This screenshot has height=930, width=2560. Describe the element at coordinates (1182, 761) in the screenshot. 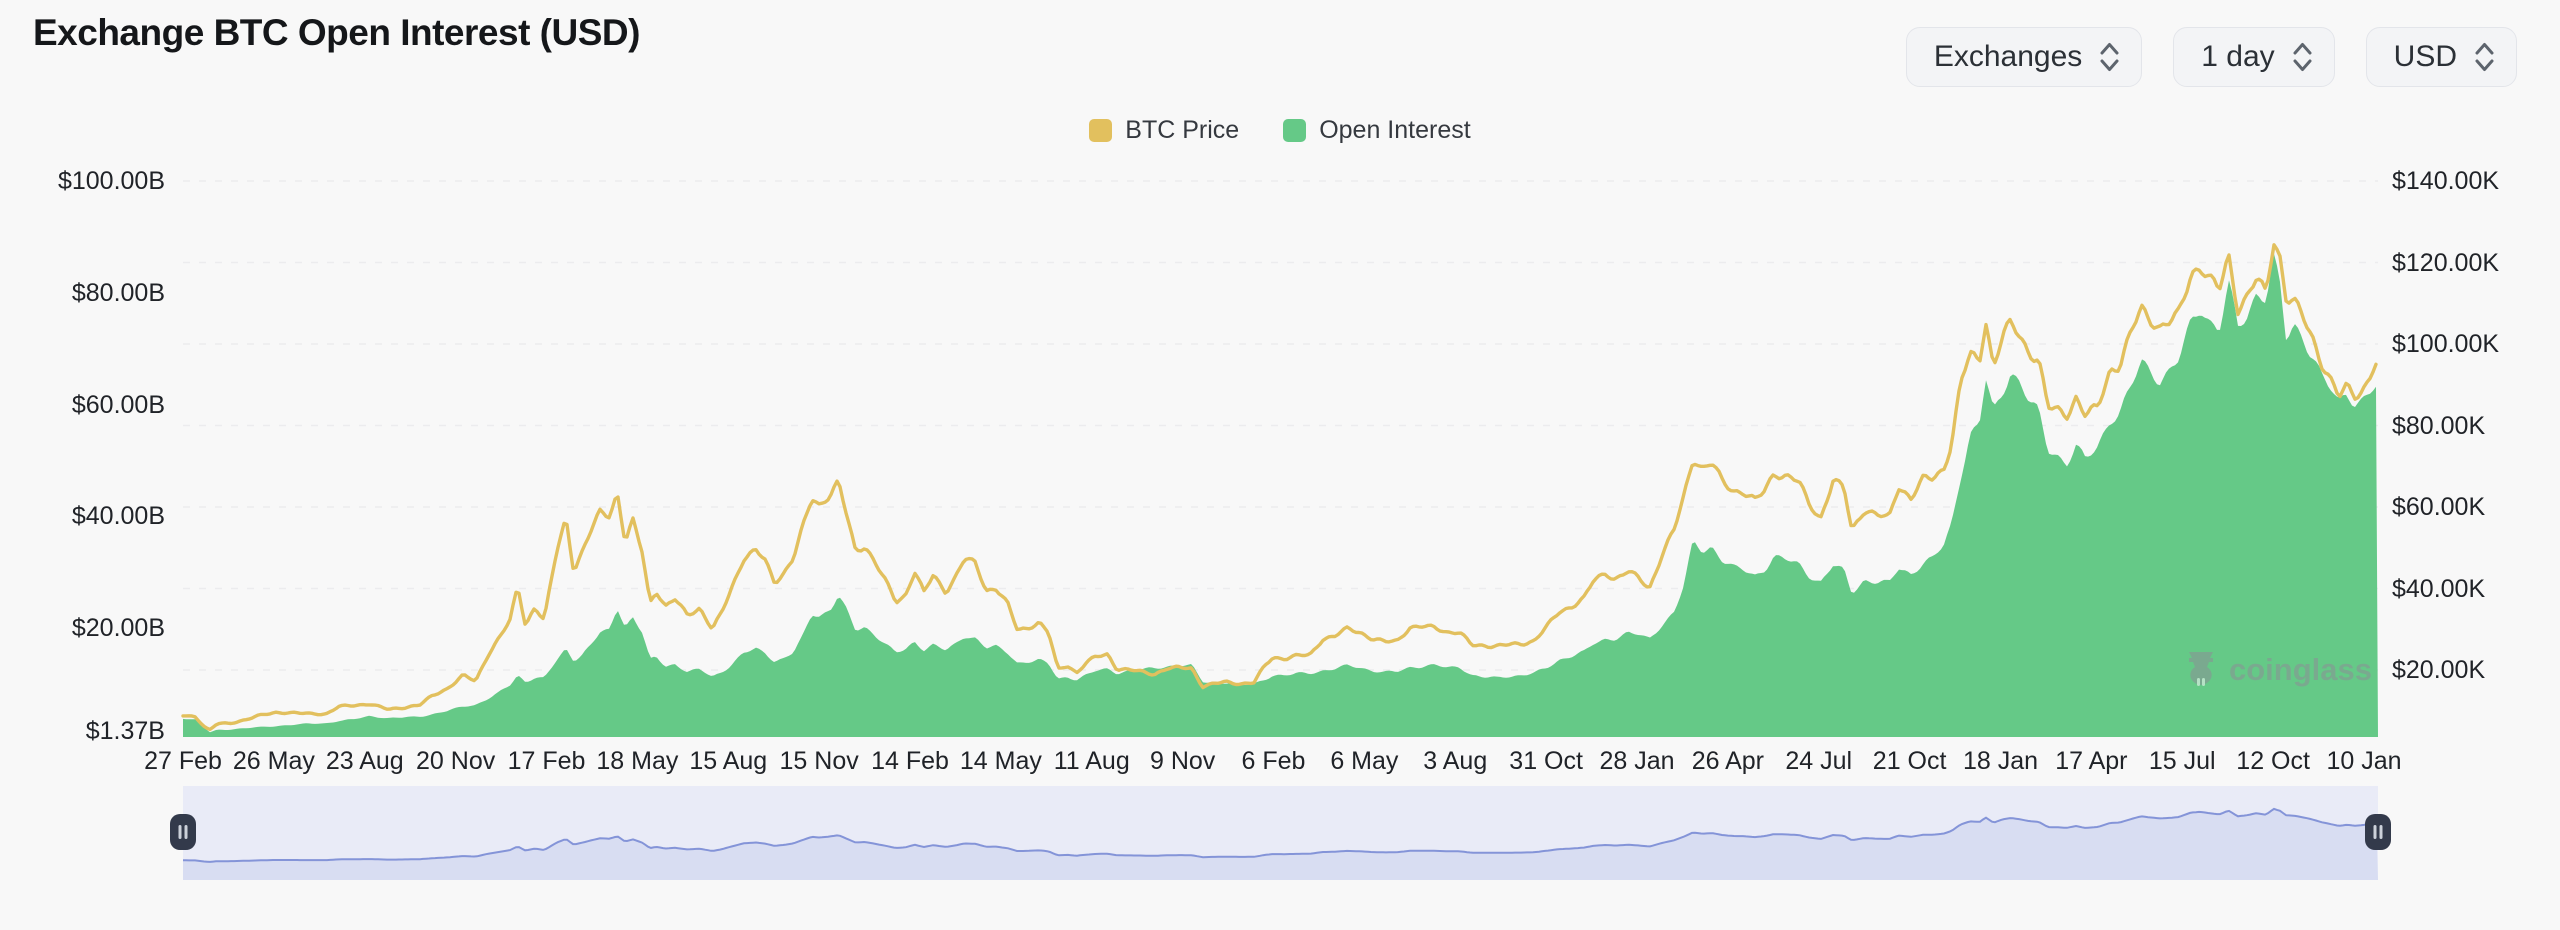

I see `x-axis-label: 9 Nov` at that location.